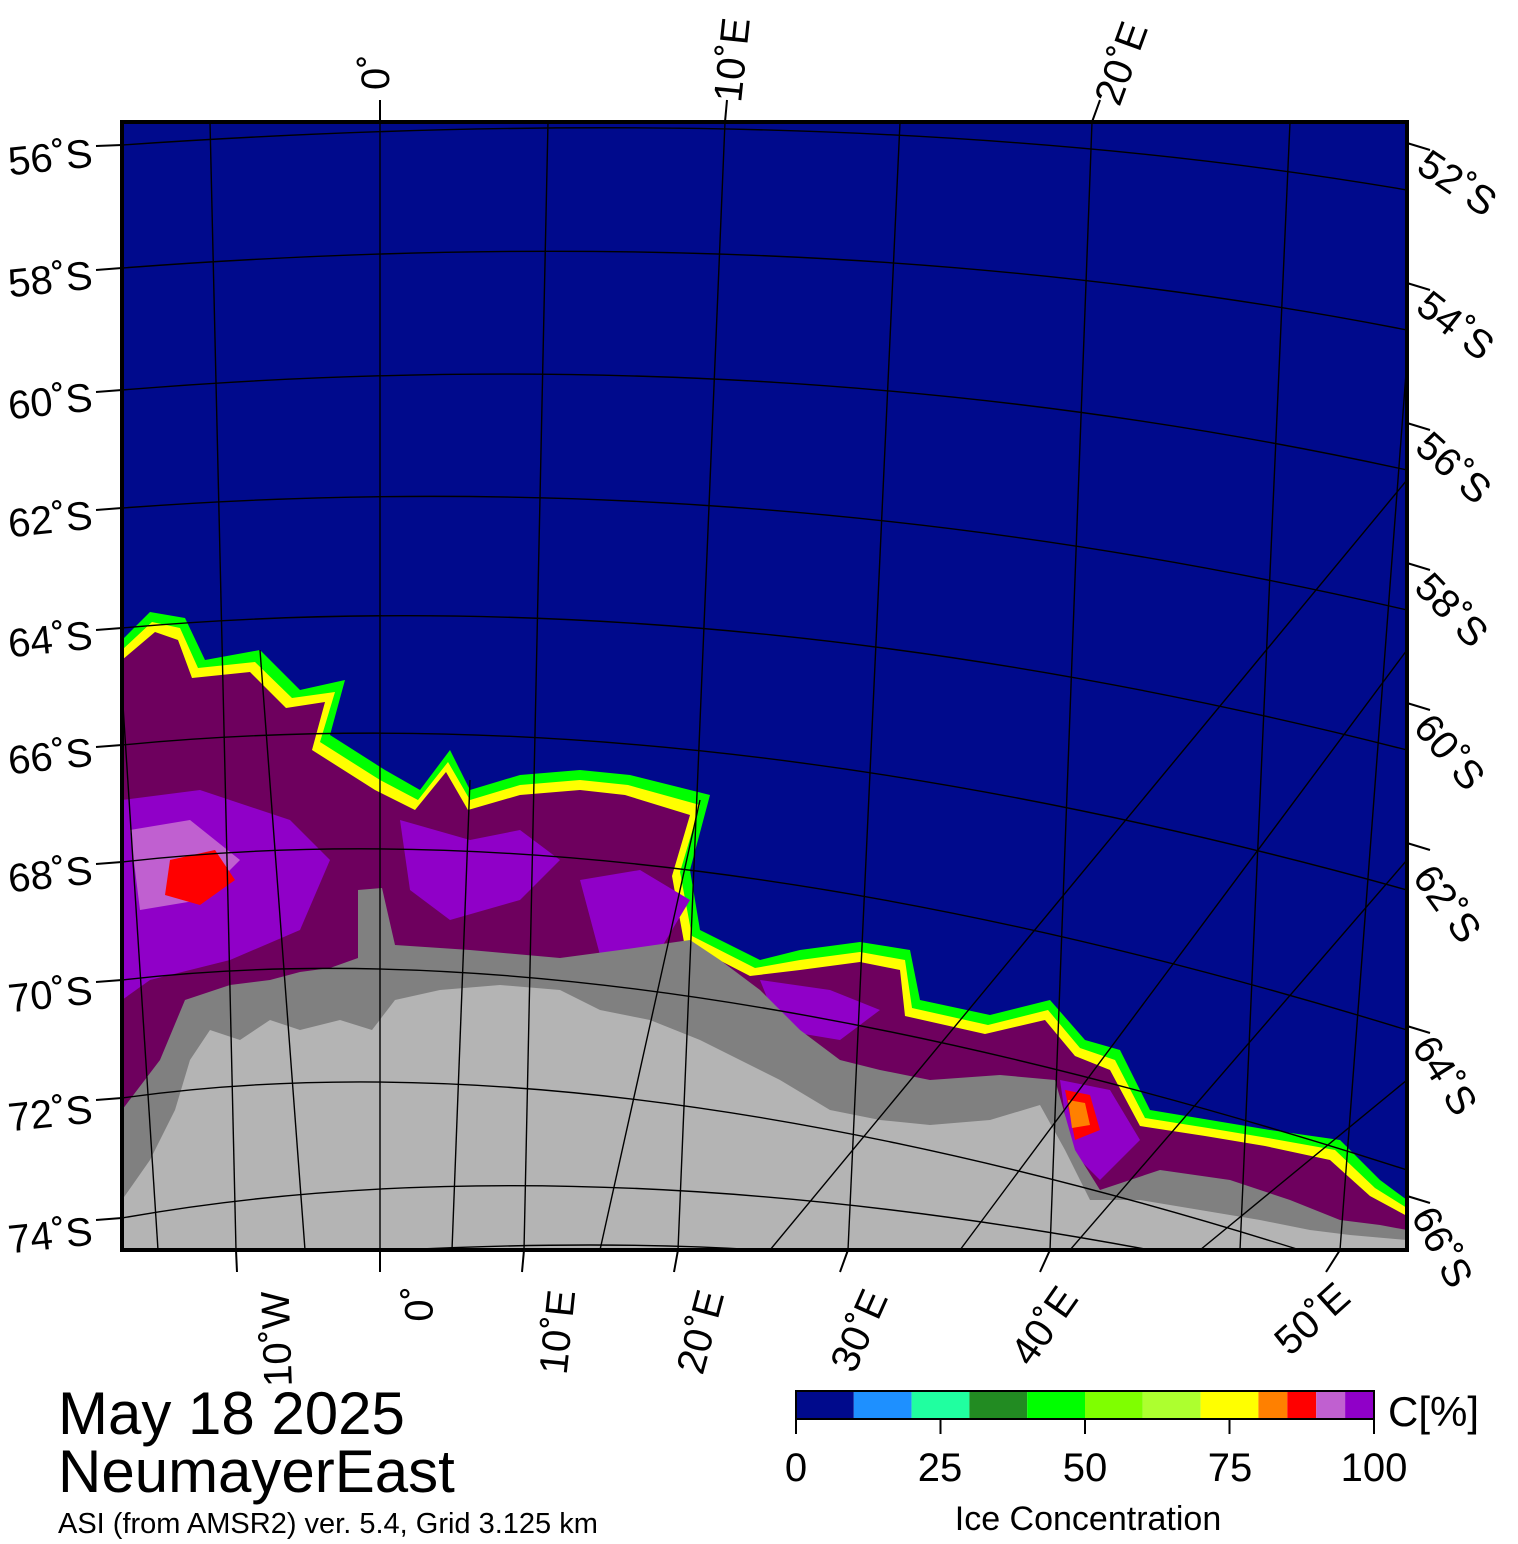  I want to click on colorbar-ticks, so click(1085, 1426).